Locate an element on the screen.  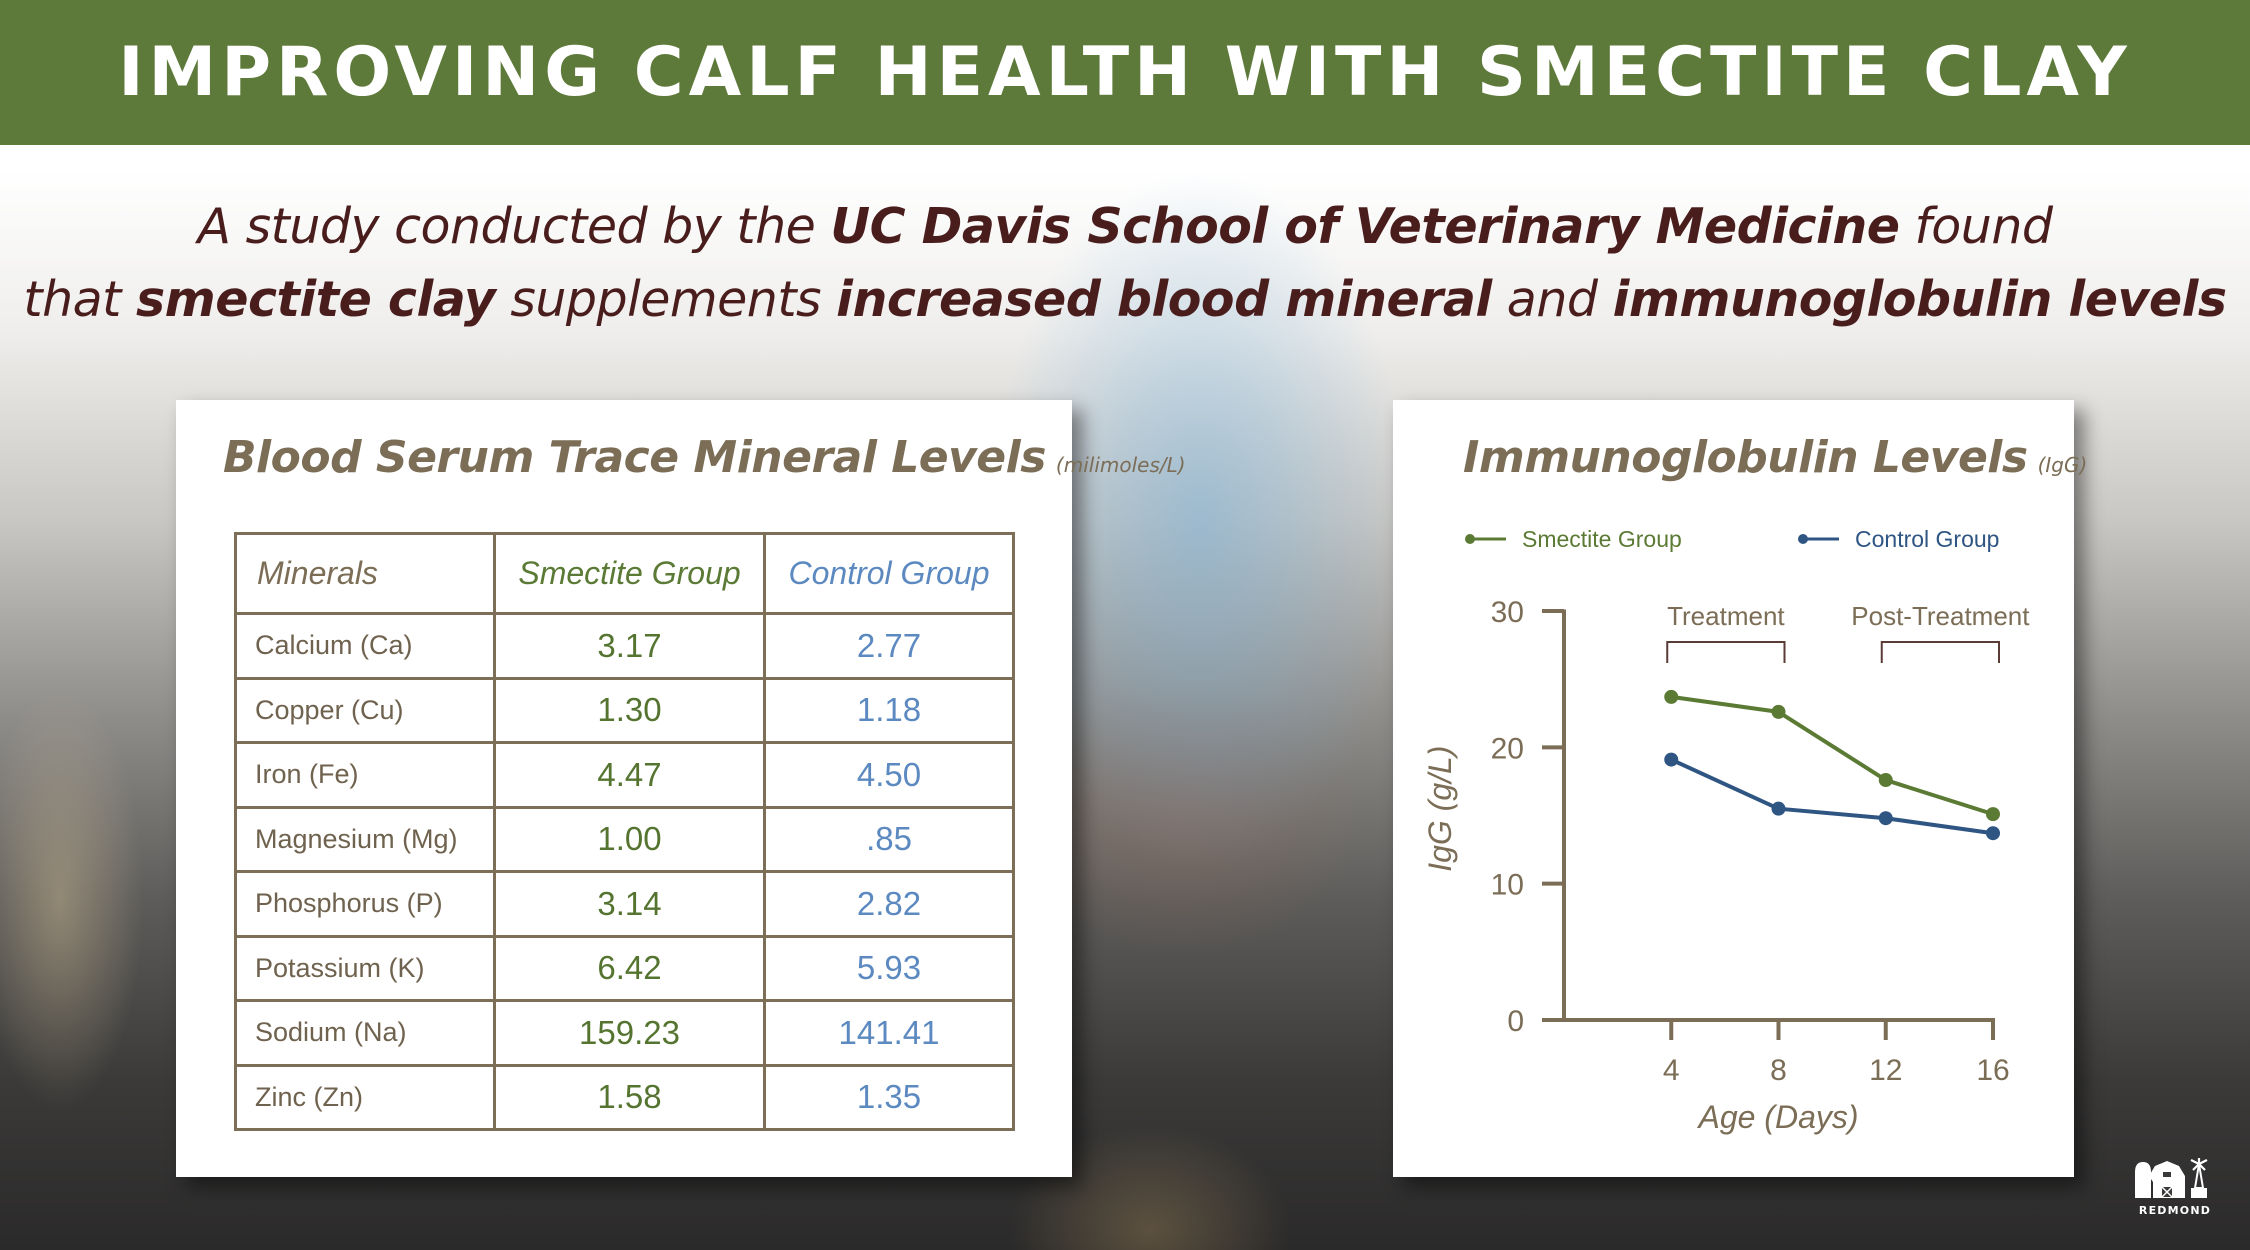
logo-text: REDMOND is located at coordinates (2175, 1210).